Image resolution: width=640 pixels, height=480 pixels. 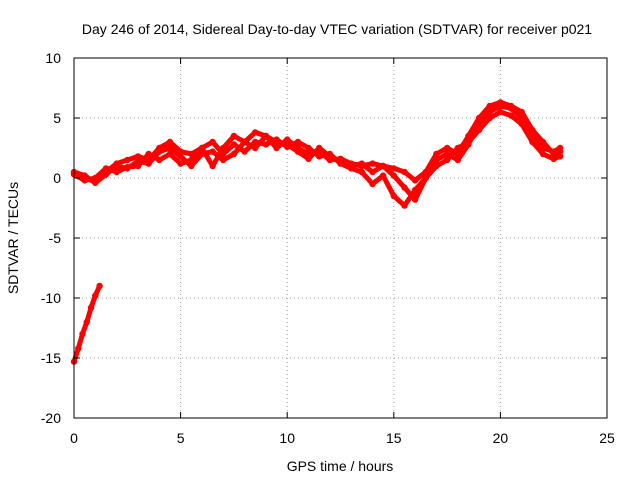 What do you see at coordinates (181, 438) in the screenshot?
I see `x-tick-label: 5` at bounding box center [181, 438].